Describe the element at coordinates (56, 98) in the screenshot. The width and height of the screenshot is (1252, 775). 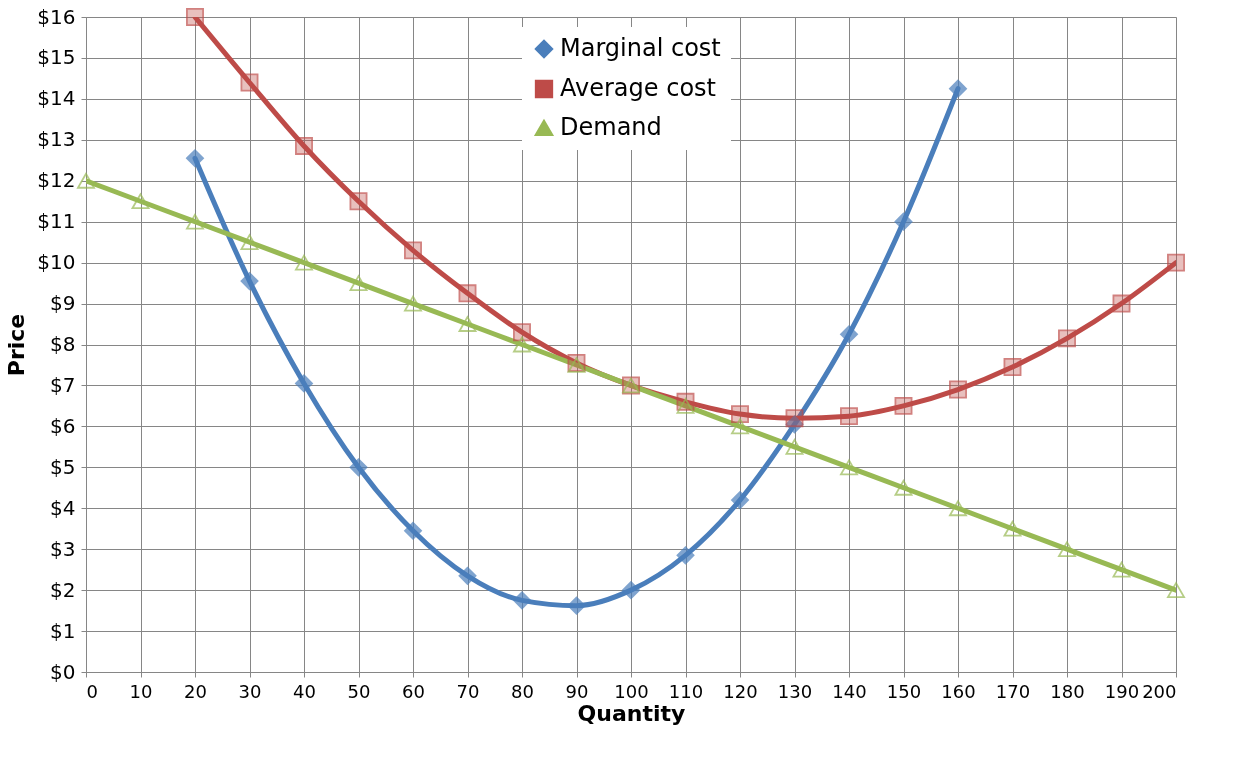
I see `y-tick-label: $14` at that location.